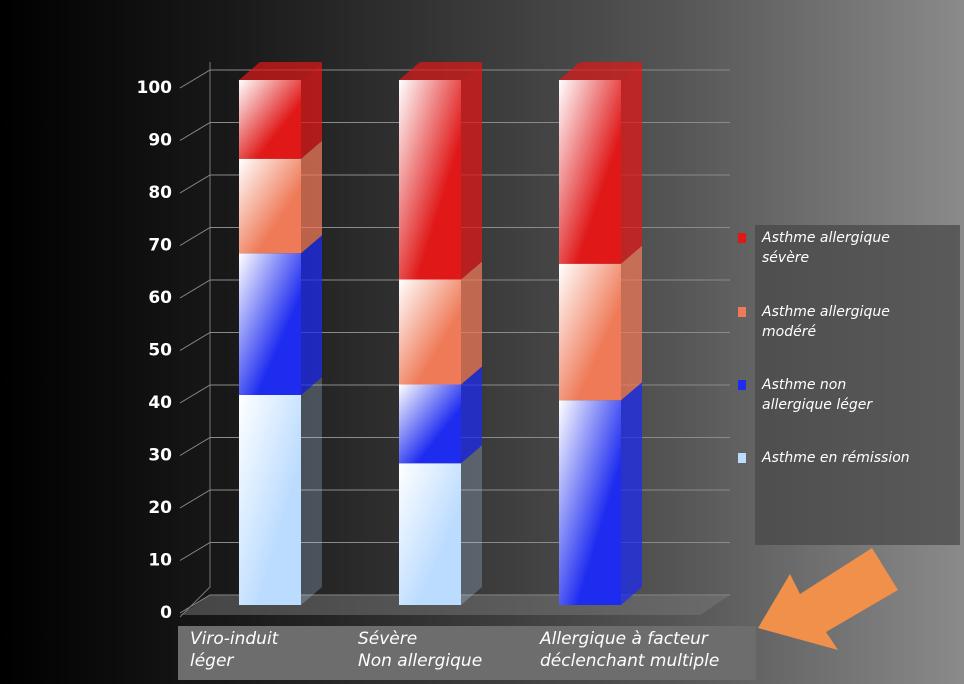 The image size is (964, 684). What do you see at coordinates (160, 351) in the screenshot?
I see `y-tick-label: 50` at bounding box center [160, 351].